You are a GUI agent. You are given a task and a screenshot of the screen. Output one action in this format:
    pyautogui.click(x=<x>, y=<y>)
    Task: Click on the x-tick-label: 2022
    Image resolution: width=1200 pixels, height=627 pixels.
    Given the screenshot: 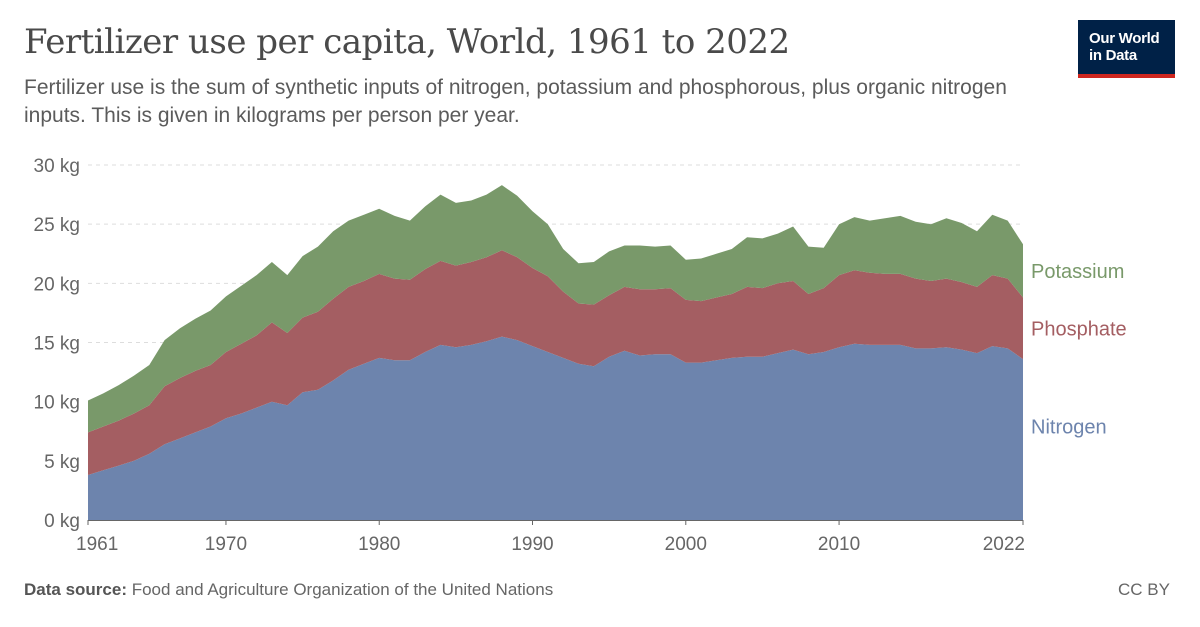 What is the action you would take?
    pyautogui.click(x=1004, y=544)
    